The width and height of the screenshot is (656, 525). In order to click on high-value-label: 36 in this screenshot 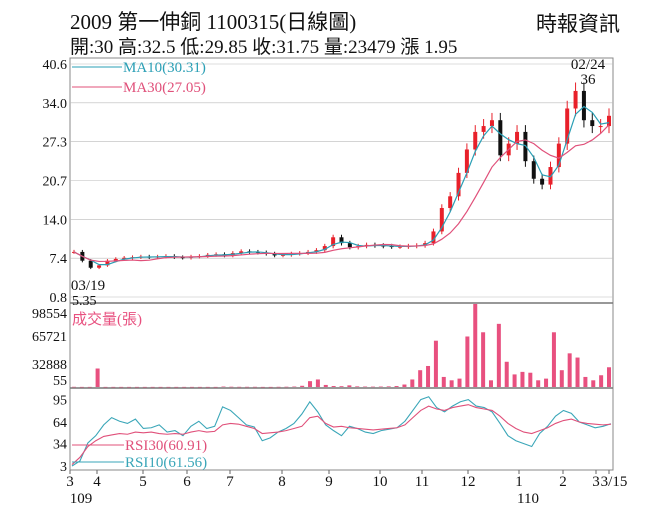, I will do `click(589, 80)`.